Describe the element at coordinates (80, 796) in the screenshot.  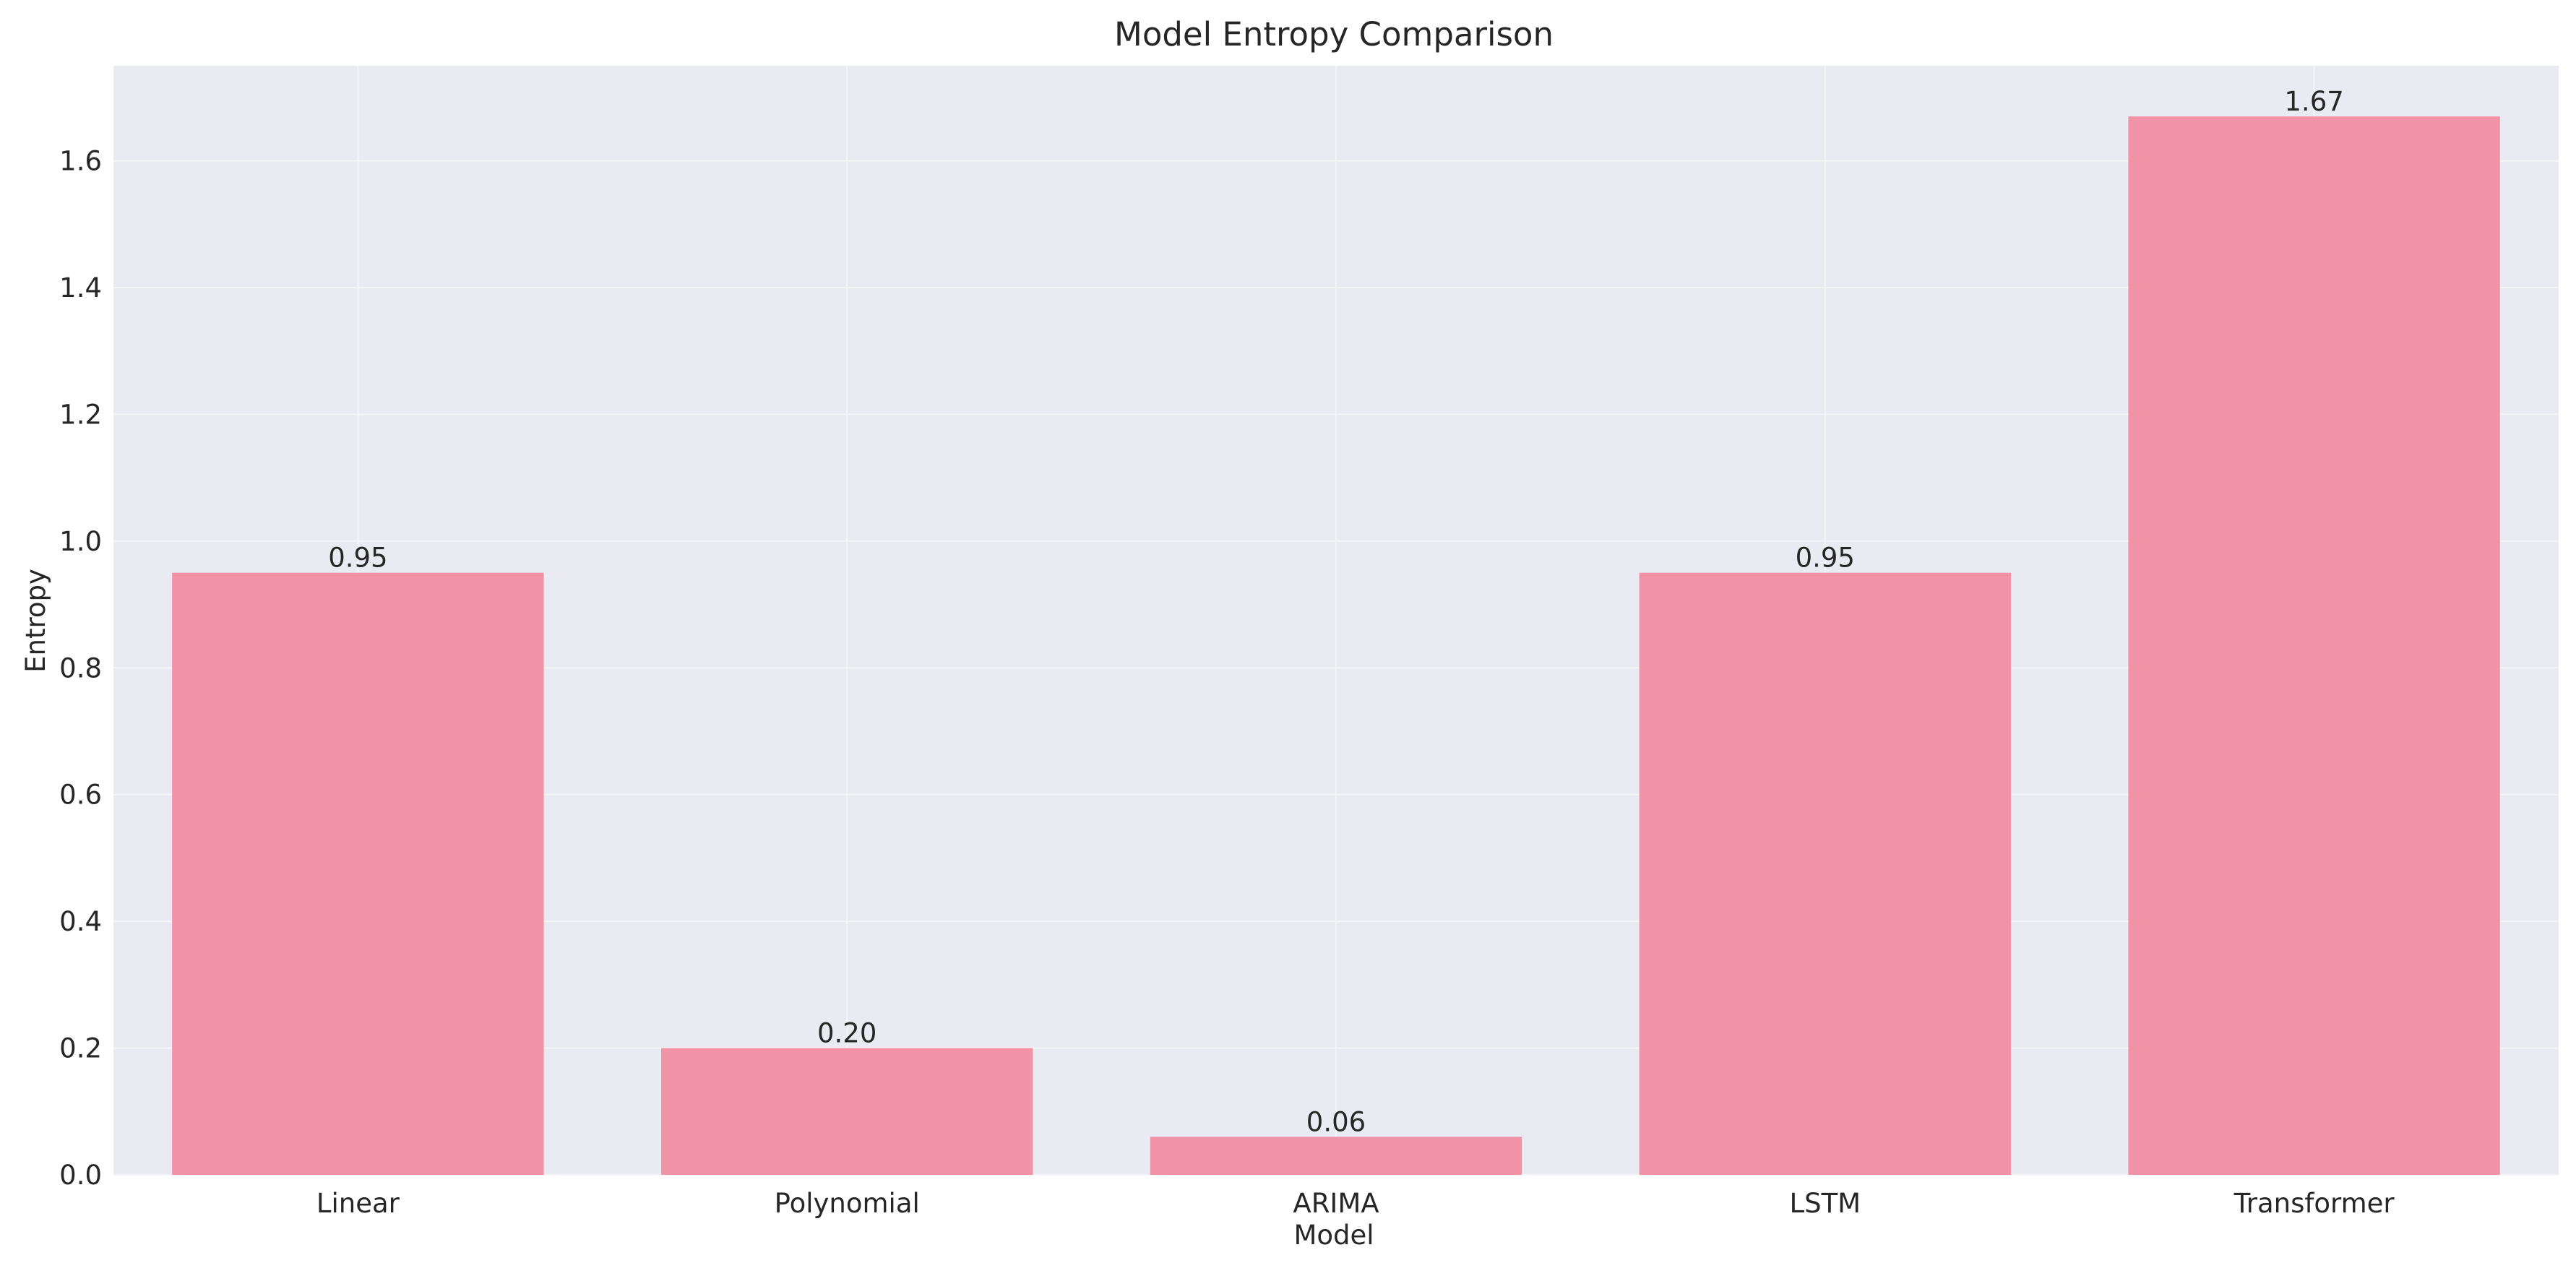
I see `y-tick-label: 0.6` at that location.